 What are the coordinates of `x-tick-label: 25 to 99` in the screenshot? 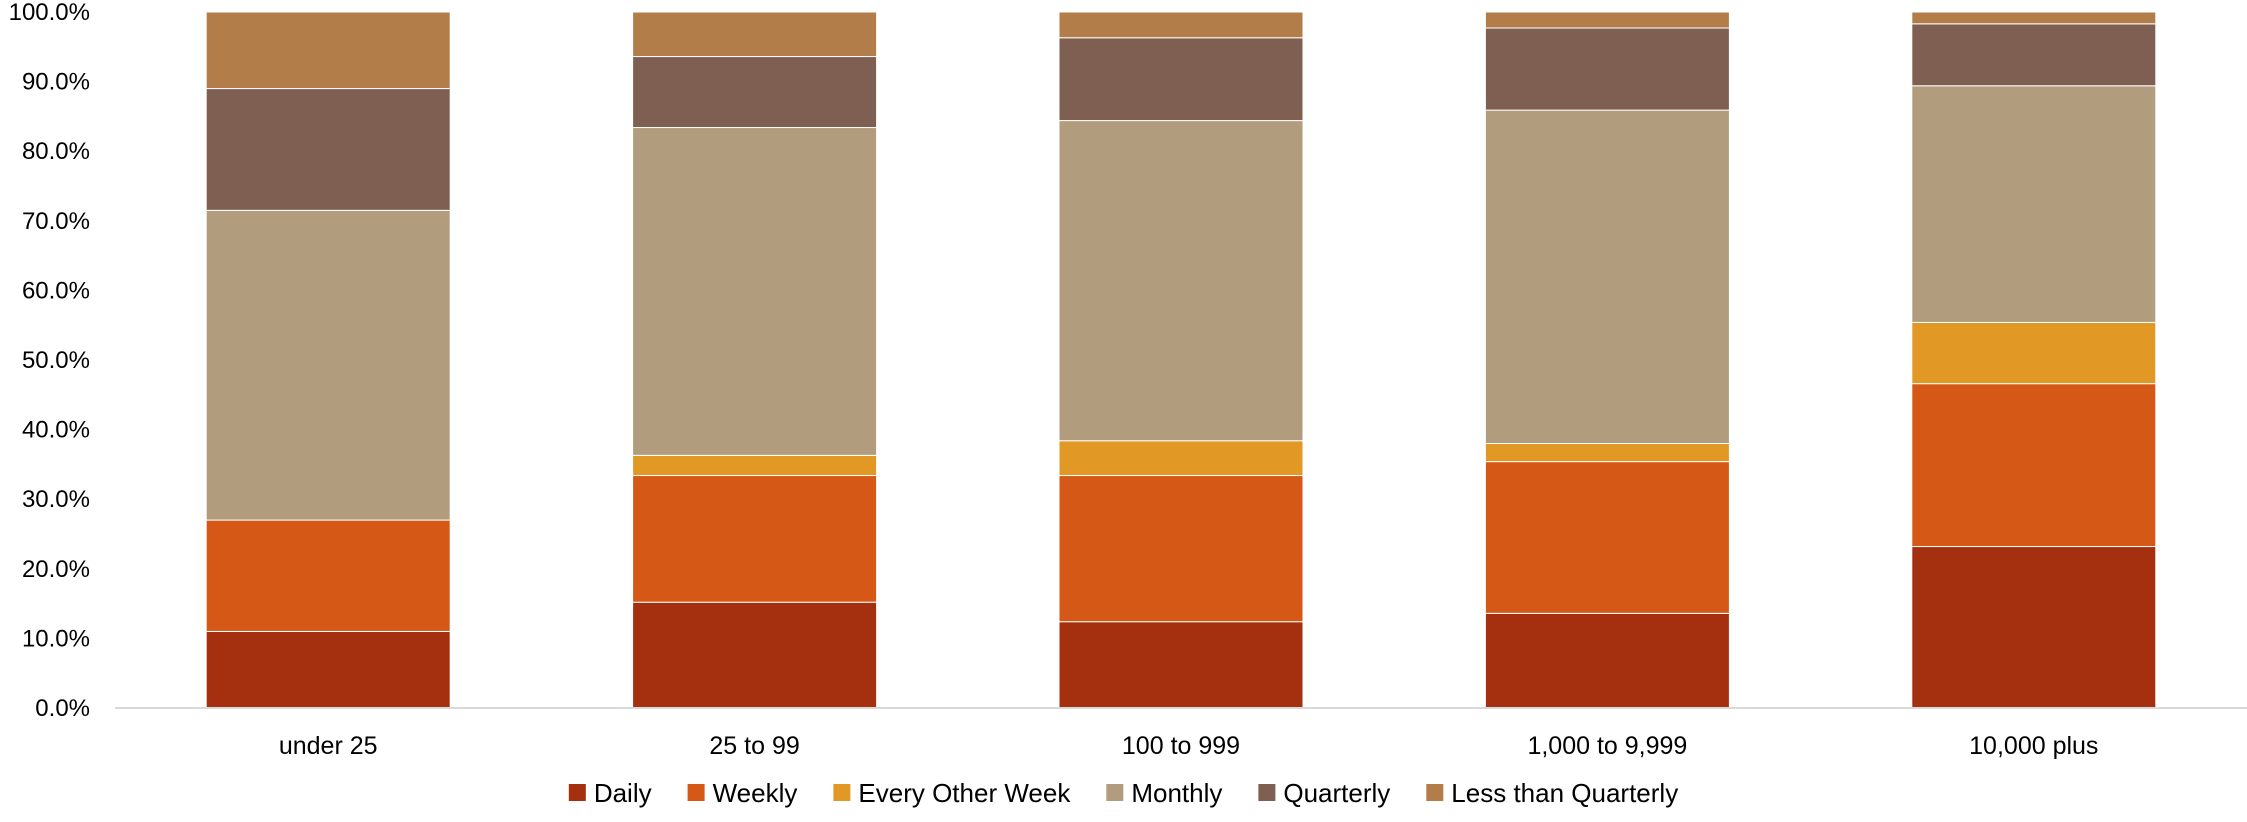 It's located at (754, 746).